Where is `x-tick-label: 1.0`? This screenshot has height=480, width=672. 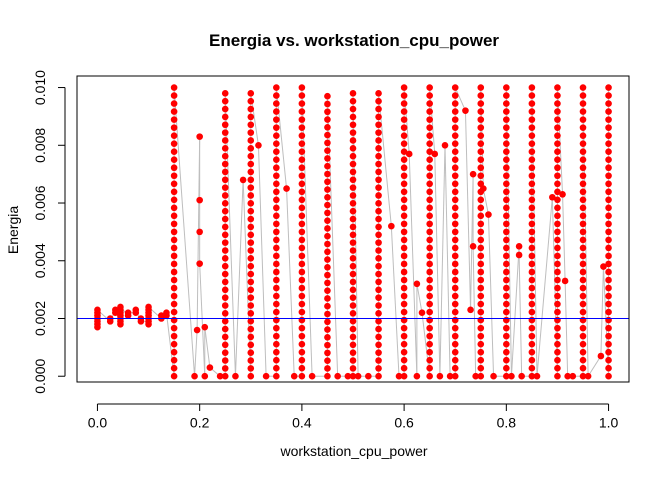 x-tick-label: 1.0 is located at coordinates (609, 422).